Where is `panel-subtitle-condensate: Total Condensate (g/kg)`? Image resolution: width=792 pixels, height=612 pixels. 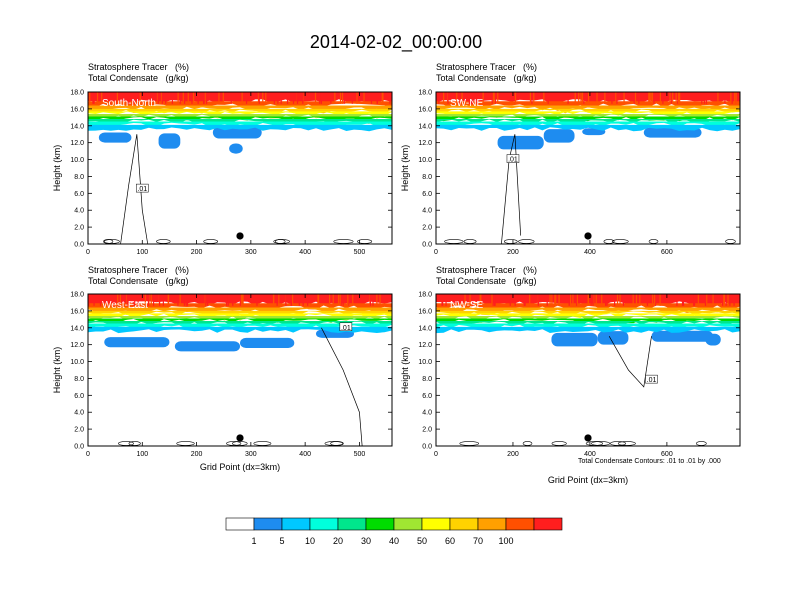
panel-subtitle-condensate: Total Condensate (g/kg) is located at coordinates (138, 281).